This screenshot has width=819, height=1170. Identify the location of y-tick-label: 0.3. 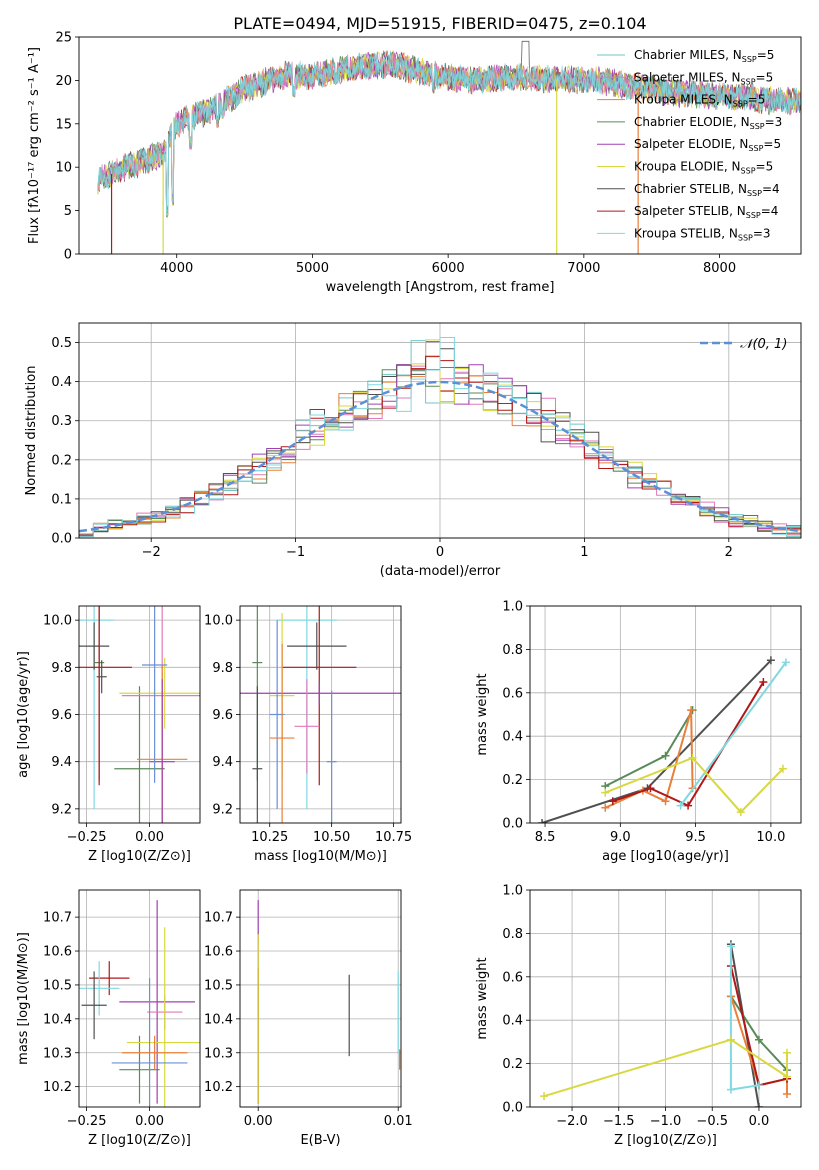
(61, 421).